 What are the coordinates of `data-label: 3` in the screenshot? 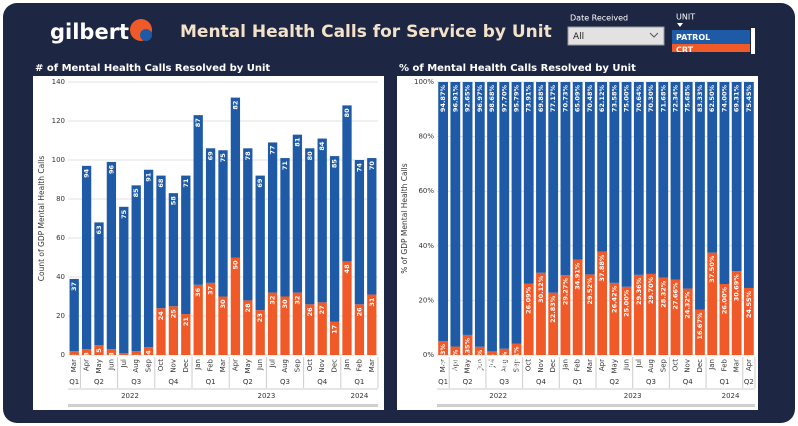 It's located at (87, 354).